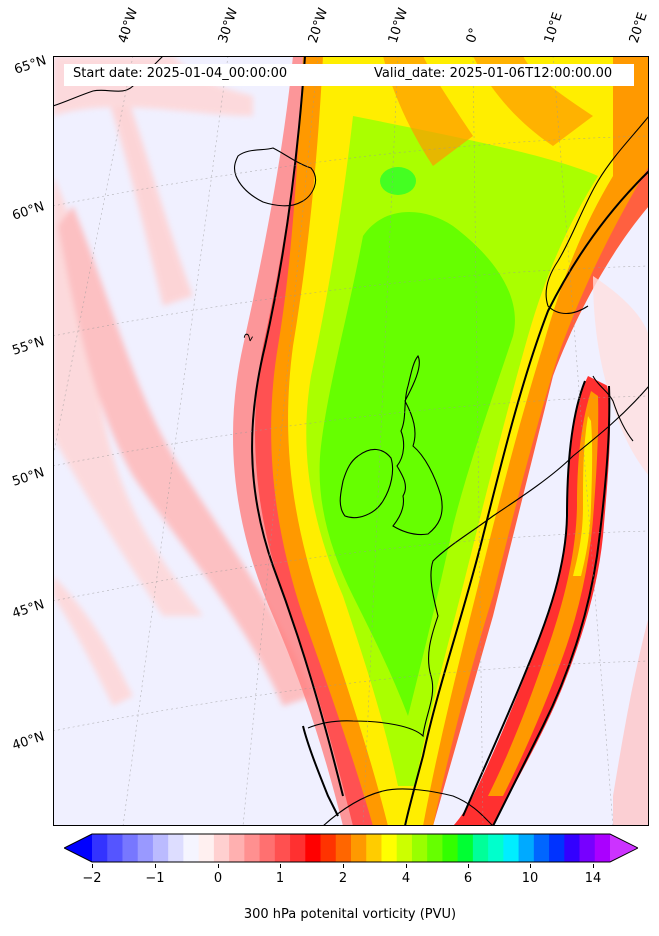  What do you see at coordinates (28, 741) in the screenshot?
I see `lat-label-40n: 40°N` at bounding box center [28, 741].